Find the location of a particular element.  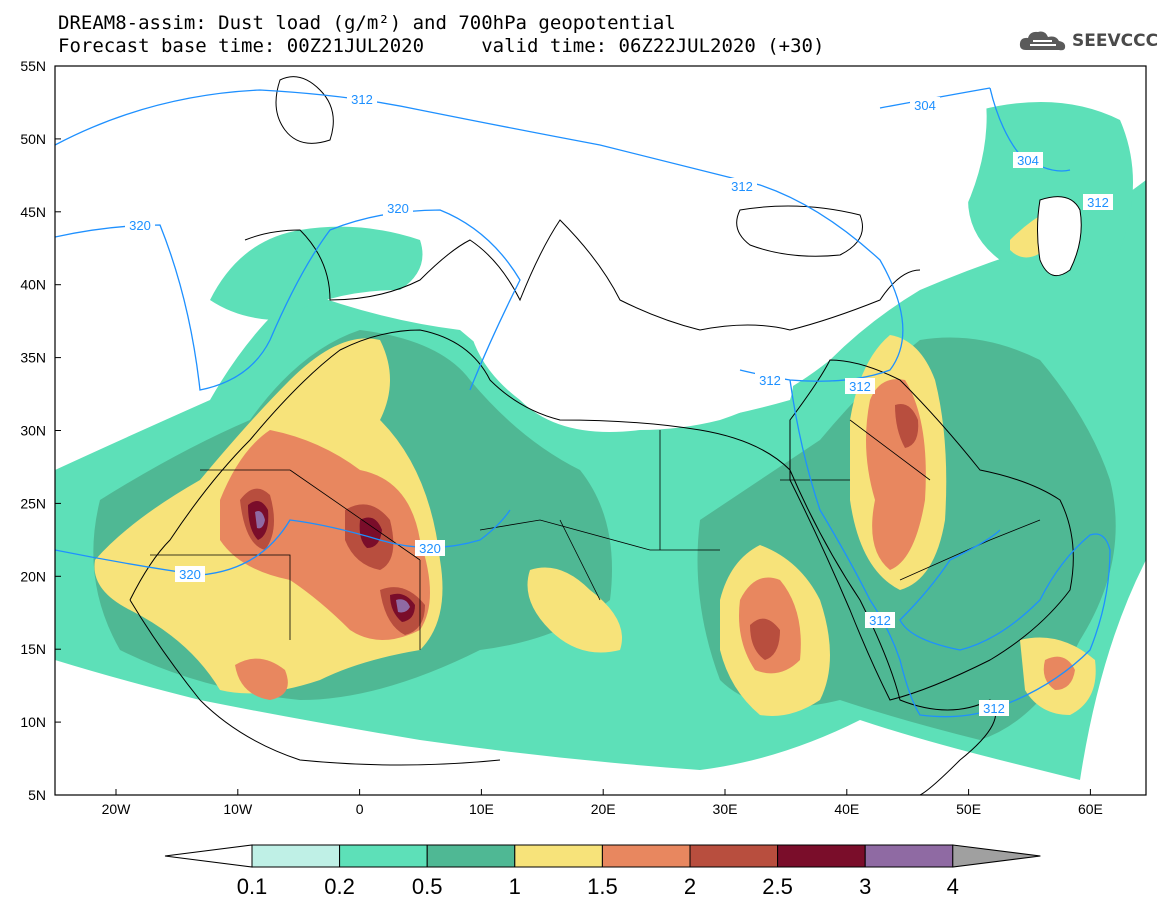

caspian-sea is located at coordinates (1059, 236).